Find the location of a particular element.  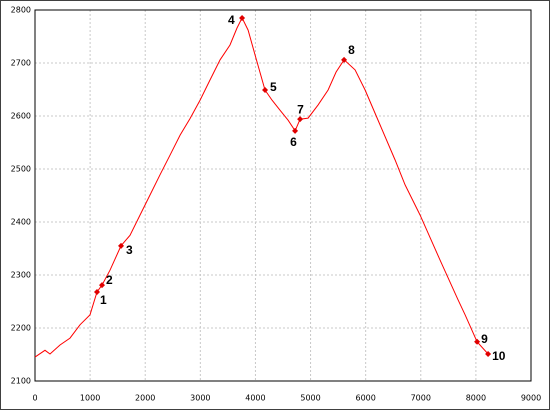

x-tick-label: 3000 is located at coordinates (200, 398).